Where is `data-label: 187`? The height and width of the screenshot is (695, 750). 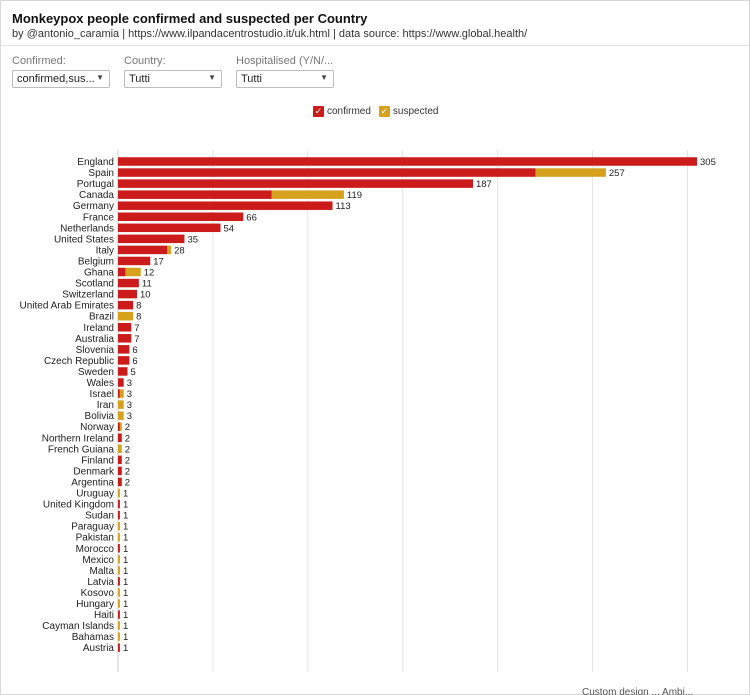
data-label: 187 is located at coordinates (484, 184).